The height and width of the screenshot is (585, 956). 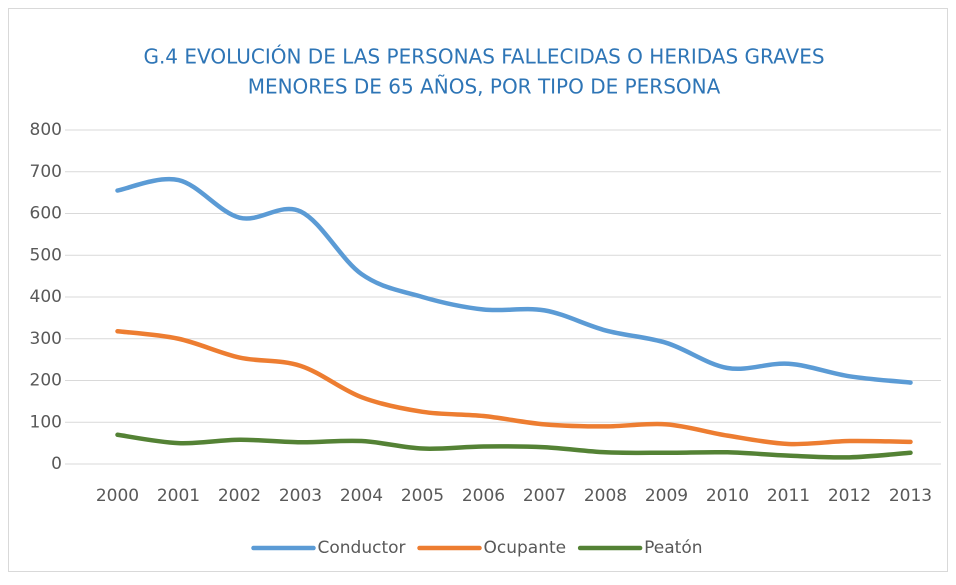 I want to click on y-tick-label: 0, so click(x=56, y=464).